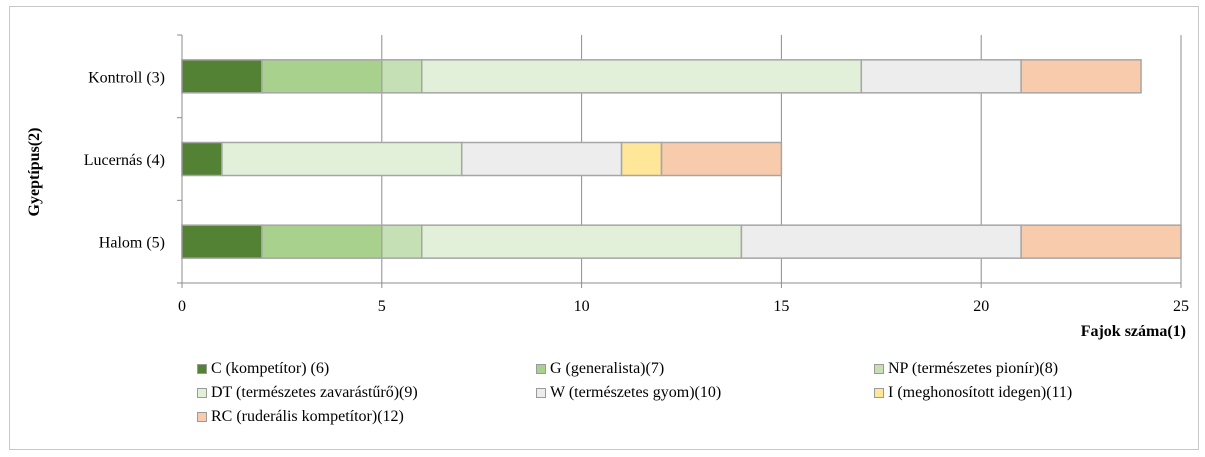 This screenshot has height=457, width=1205. Describe the element at coordinates (607, 368) in the screenshot. I see `legend-label: G (generalista)(7)` at that location.